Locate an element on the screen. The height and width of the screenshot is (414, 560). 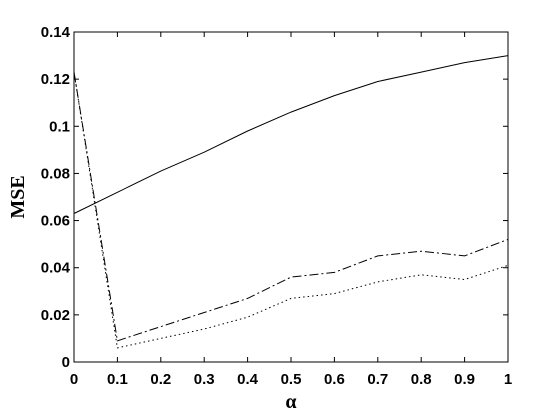
x-tick-label: 0.8 is located at coordinates (421, 379).